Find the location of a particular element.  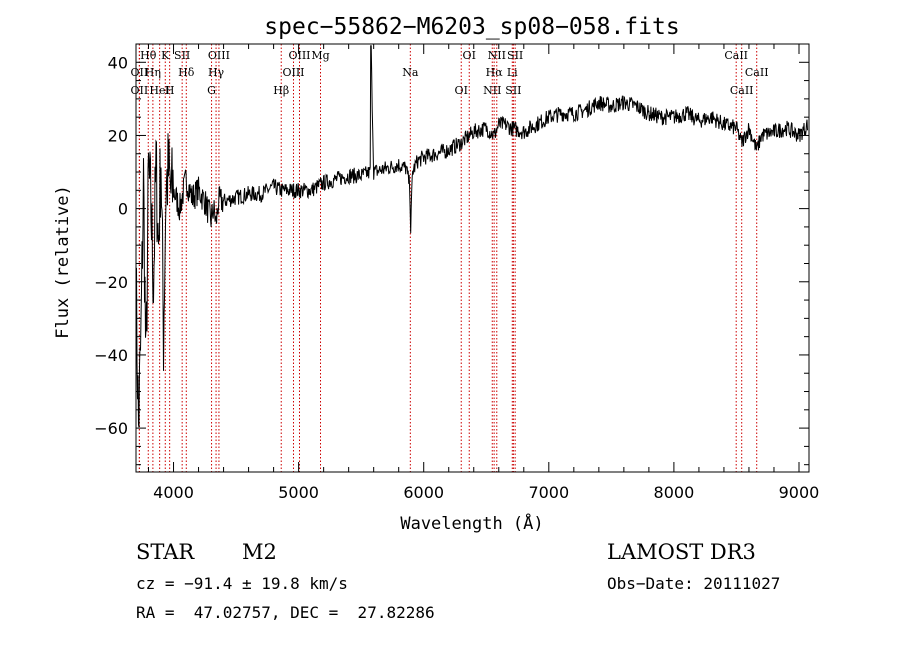

y-tick-label: −20 is located at coordinates (111, 282).